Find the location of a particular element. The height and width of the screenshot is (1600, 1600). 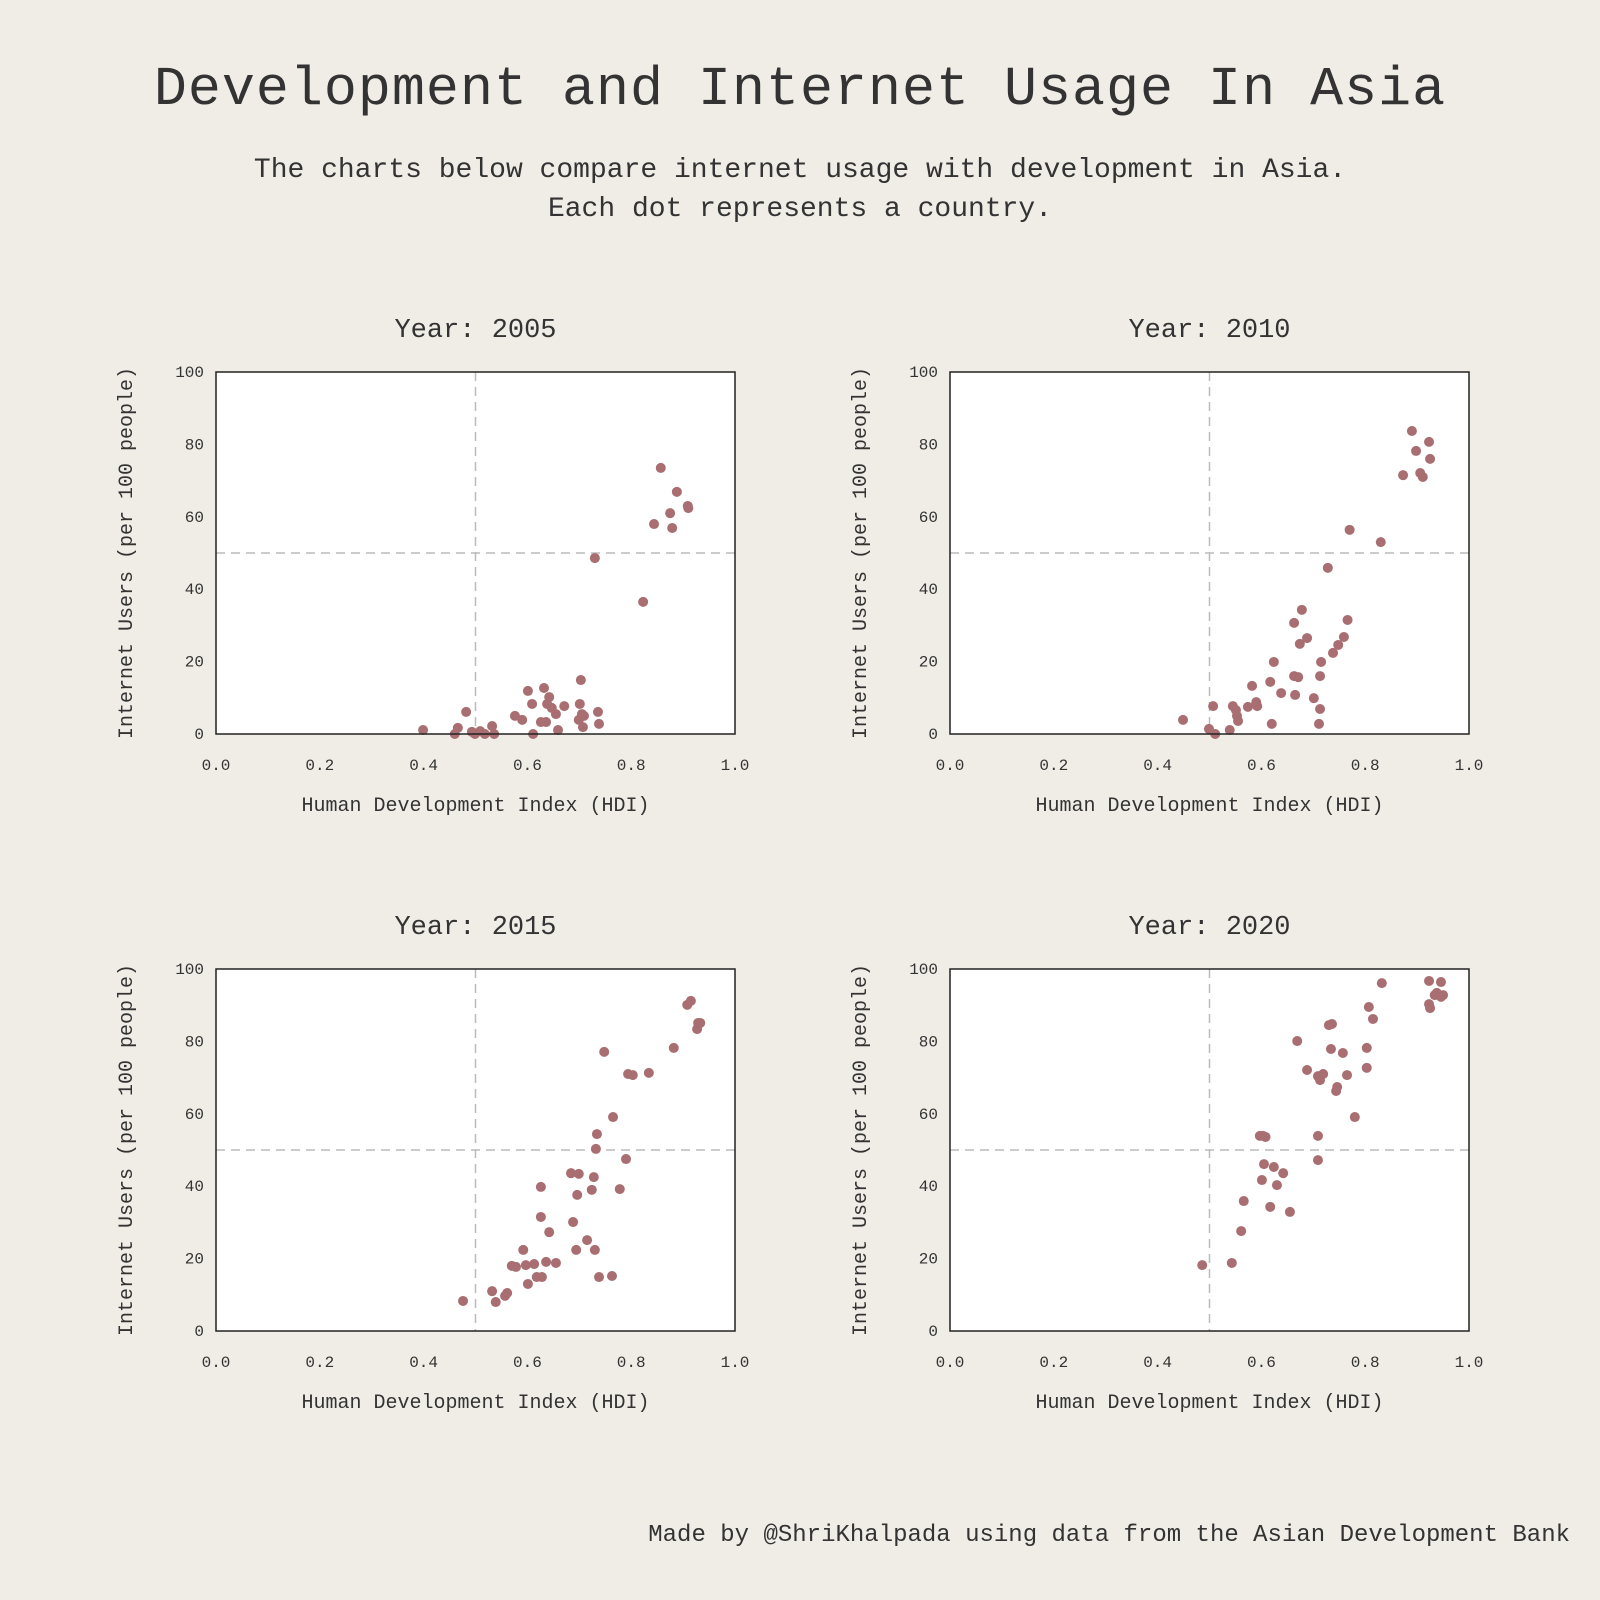

x-tick-label: 0.2 is located at coordinates (1053, 766).